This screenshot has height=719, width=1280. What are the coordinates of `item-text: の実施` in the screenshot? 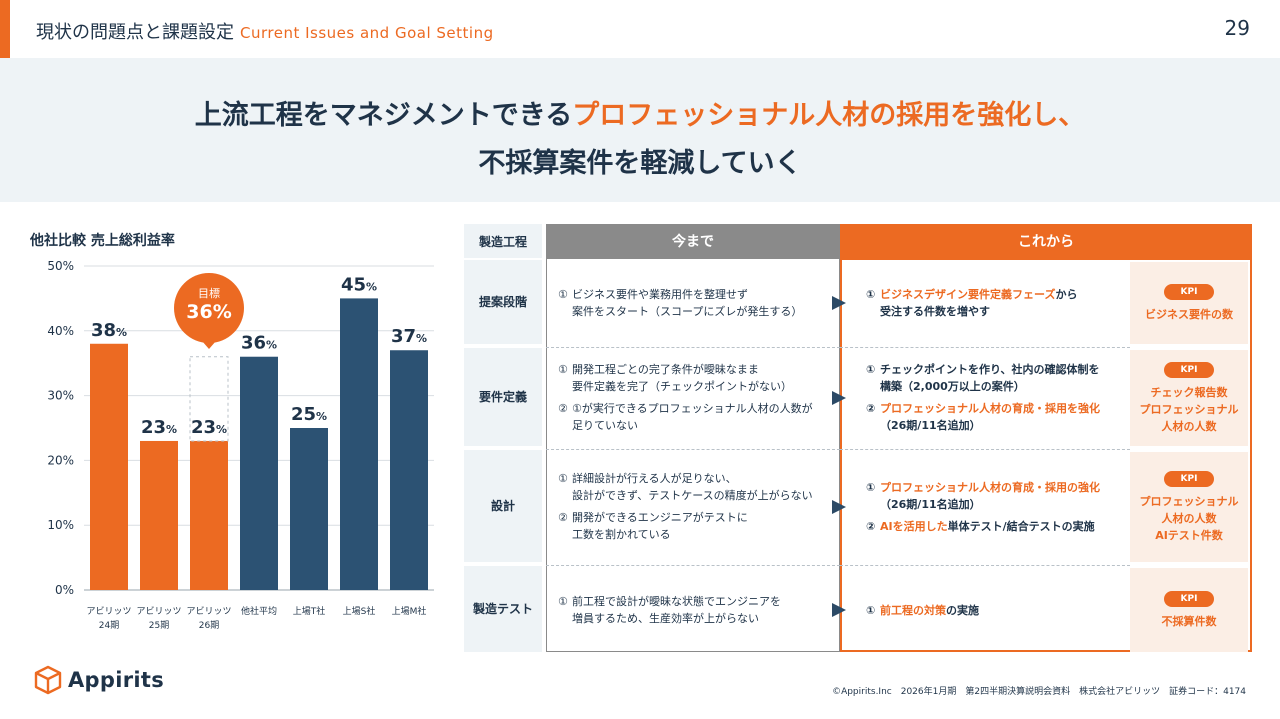 It's located at (962, 610).